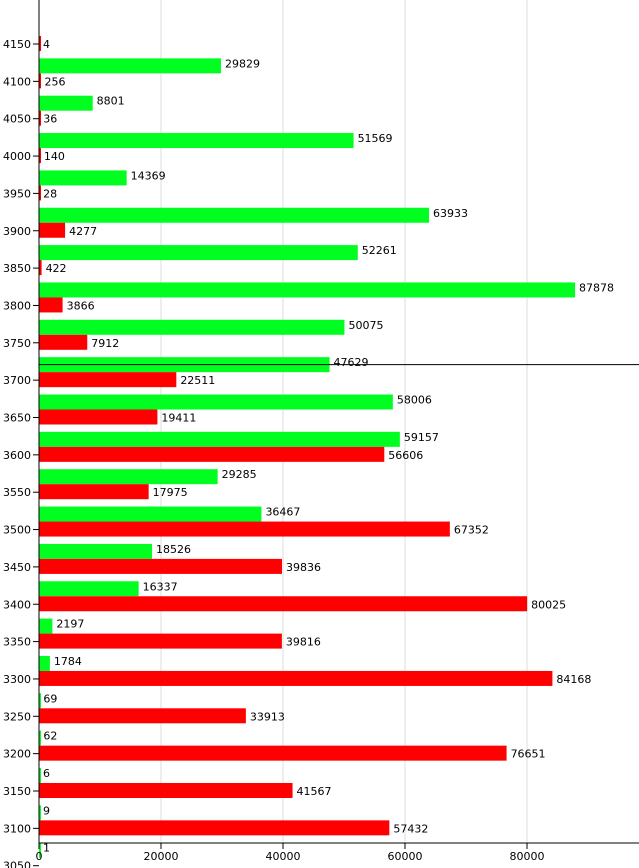 Image resolution: width=639 pixels, height=868 pixels. I want to click on y-tick-label-3500: 3500, so click(17, 530).